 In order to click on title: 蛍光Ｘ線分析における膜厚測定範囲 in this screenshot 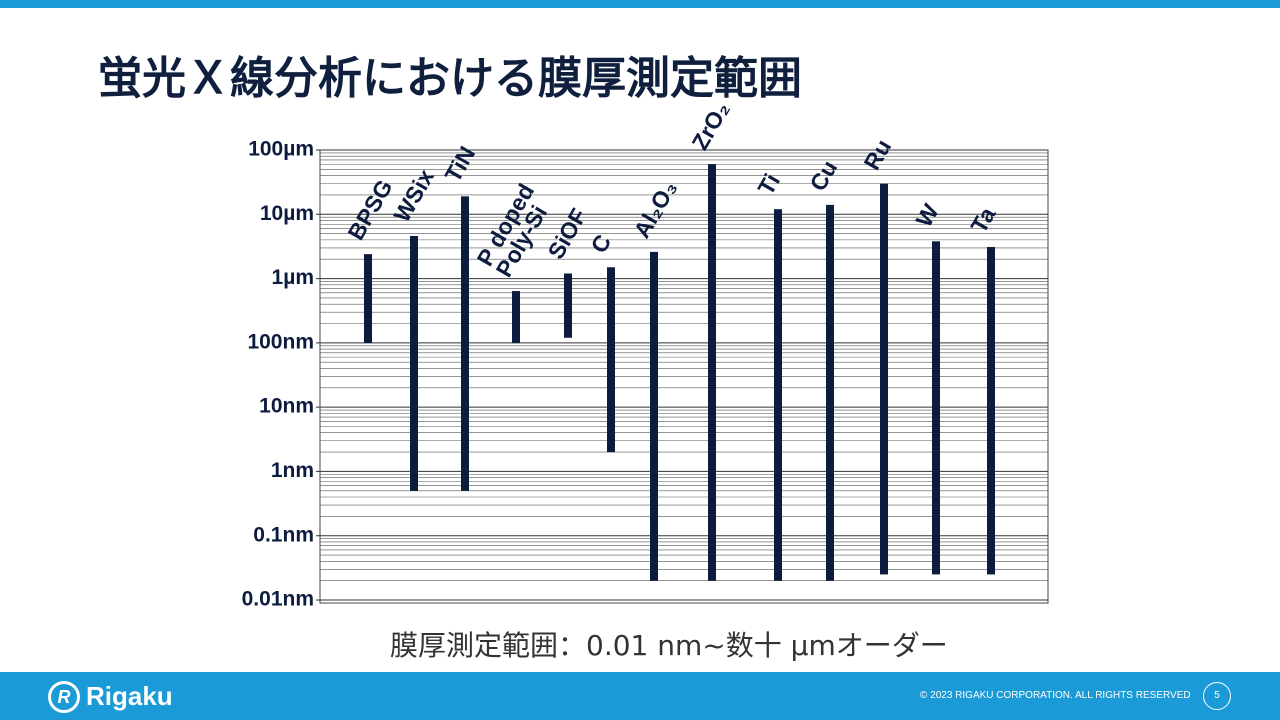, I will do `click(450, 78)`.